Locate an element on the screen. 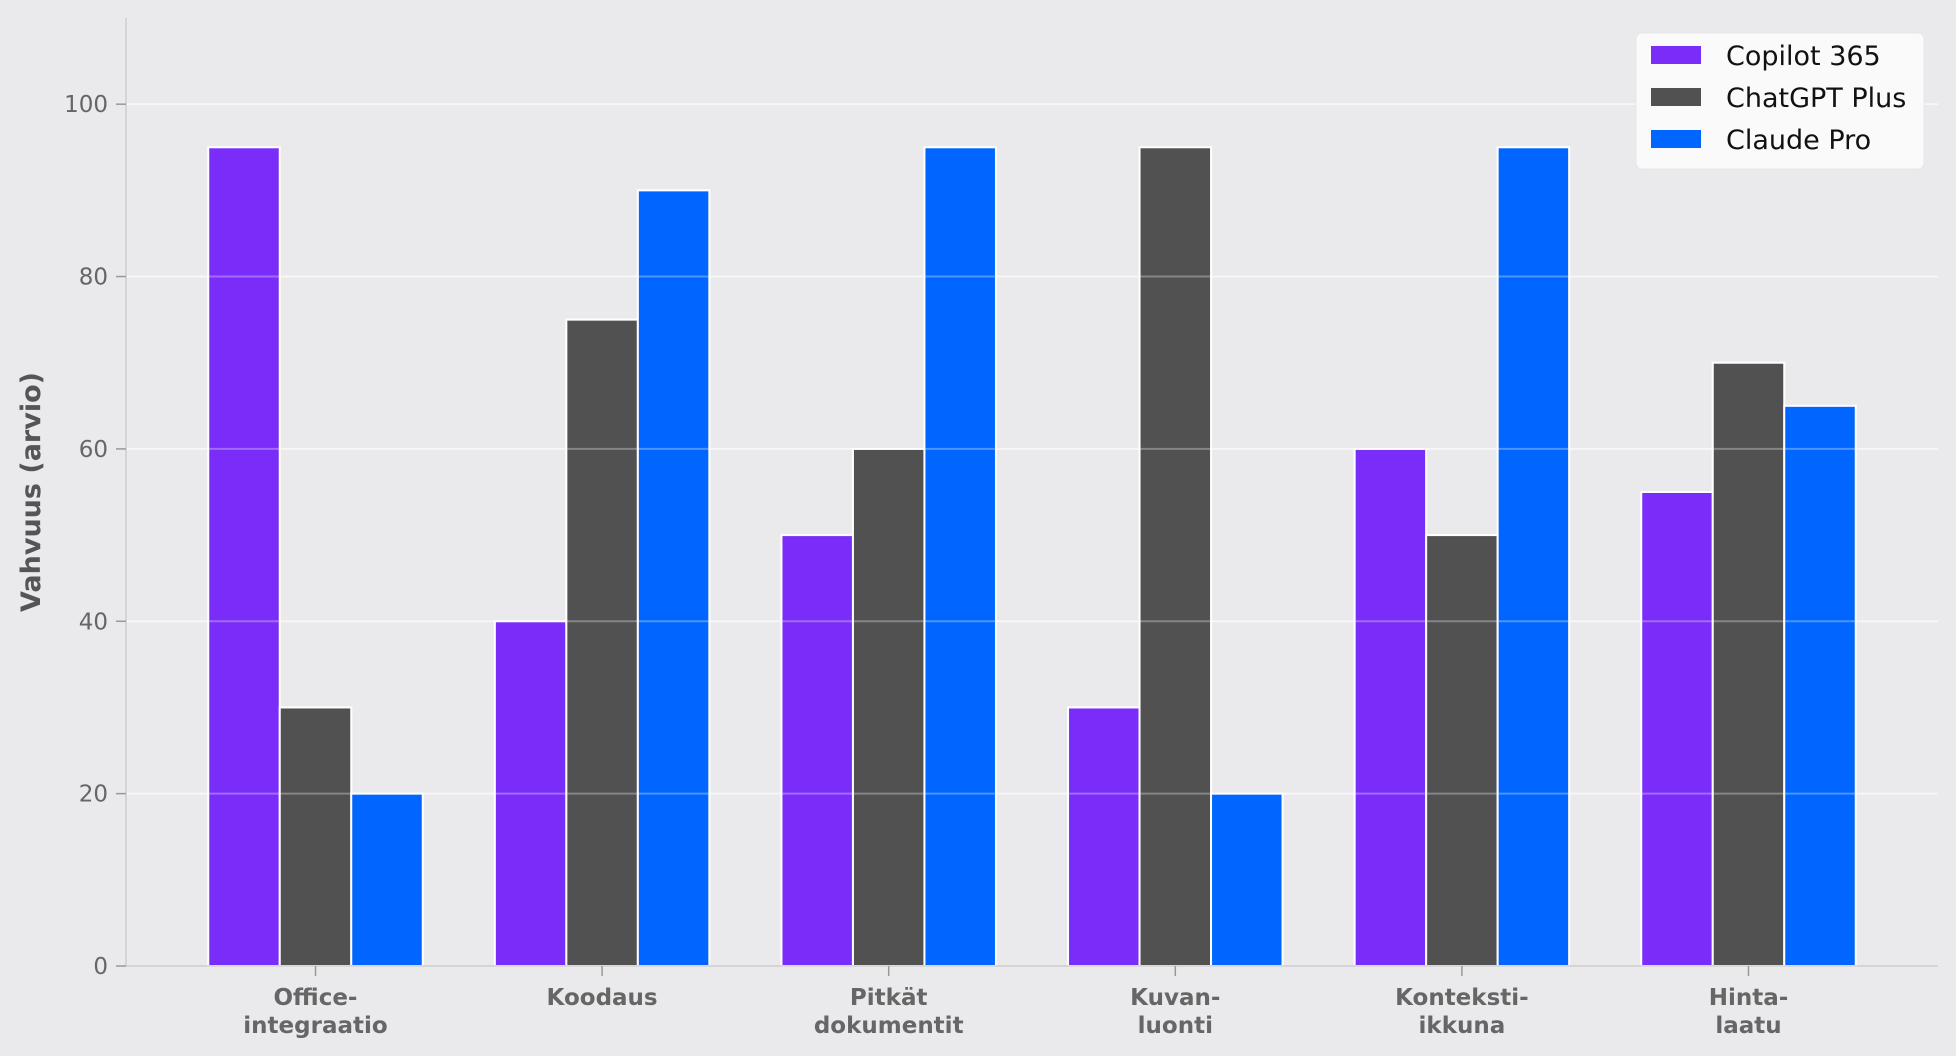  legend-label: Copilot 365 is located at coordinates (1803, 56).